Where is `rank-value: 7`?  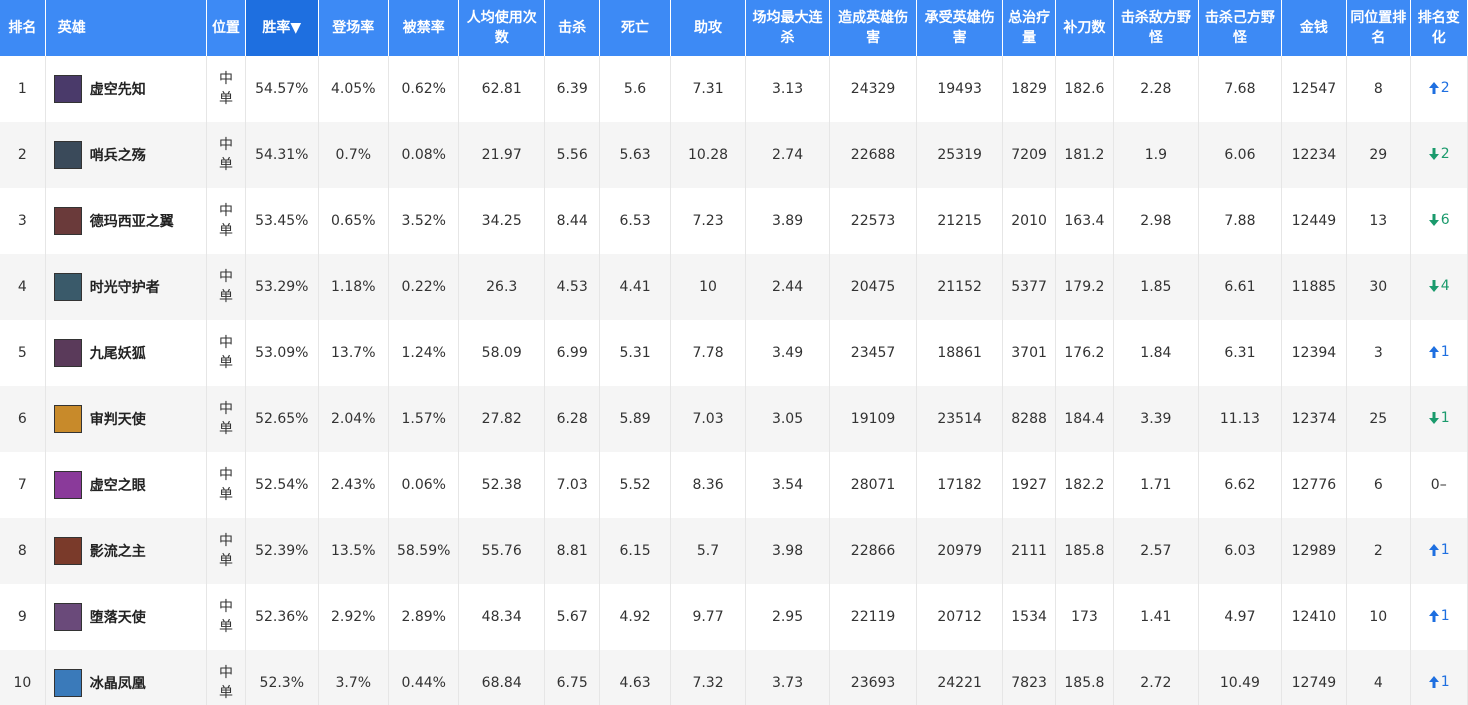 rank-value: 7 is located at coordinates (22, 485).